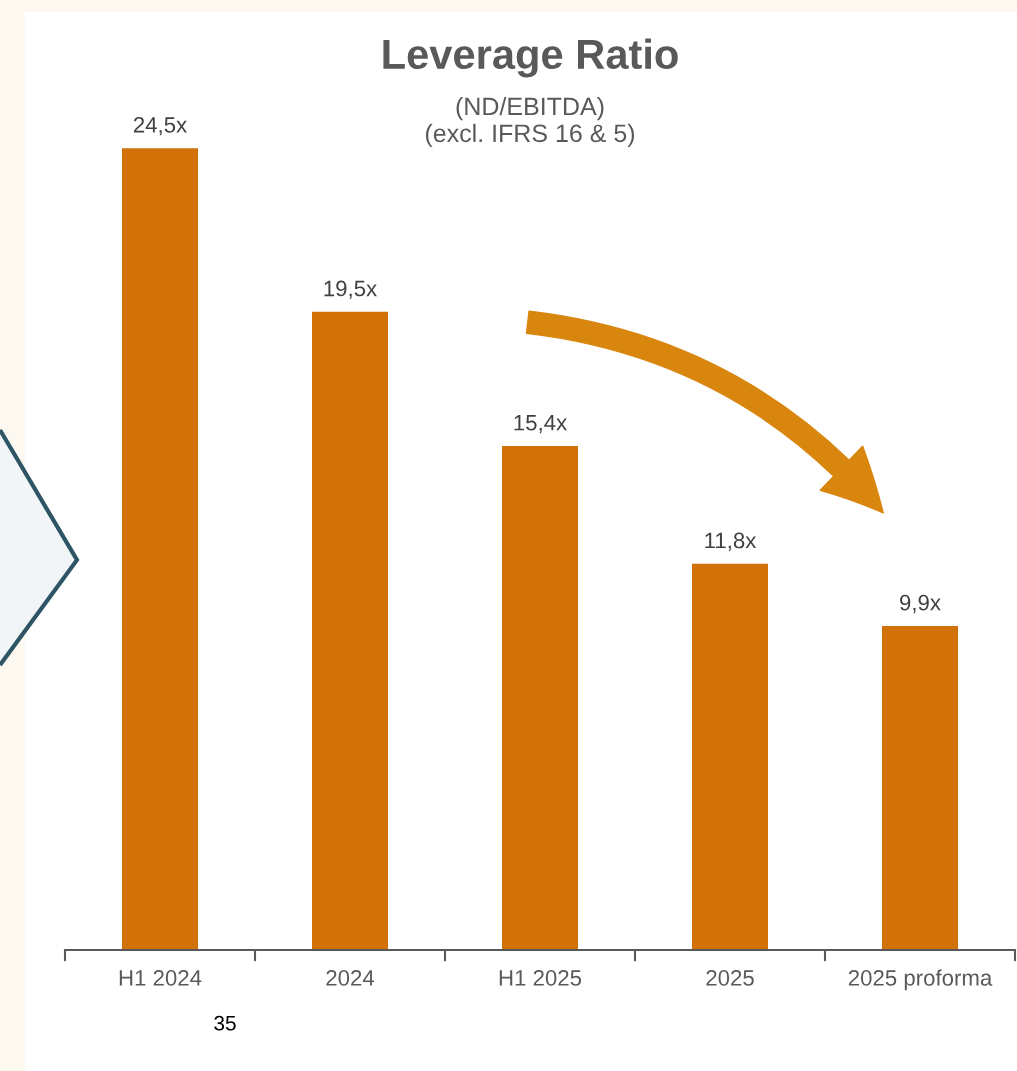 The image size is (1017, 1071). What do you see at coordinates (160, 126) in the screenshot?
I see `data-label: 24,5x` at bounding box center [160, 126].